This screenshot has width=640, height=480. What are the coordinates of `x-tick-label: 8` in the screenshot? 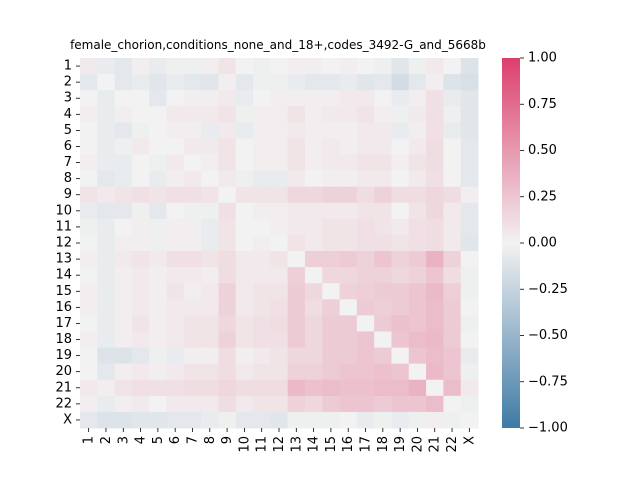 It's located at (210, 440).